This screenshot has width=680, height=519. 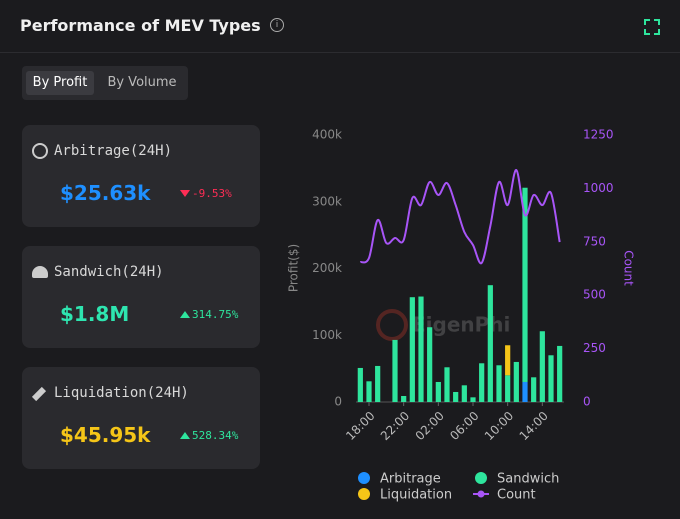 I want to click on watermark-logo, so click(x=392, y=325).